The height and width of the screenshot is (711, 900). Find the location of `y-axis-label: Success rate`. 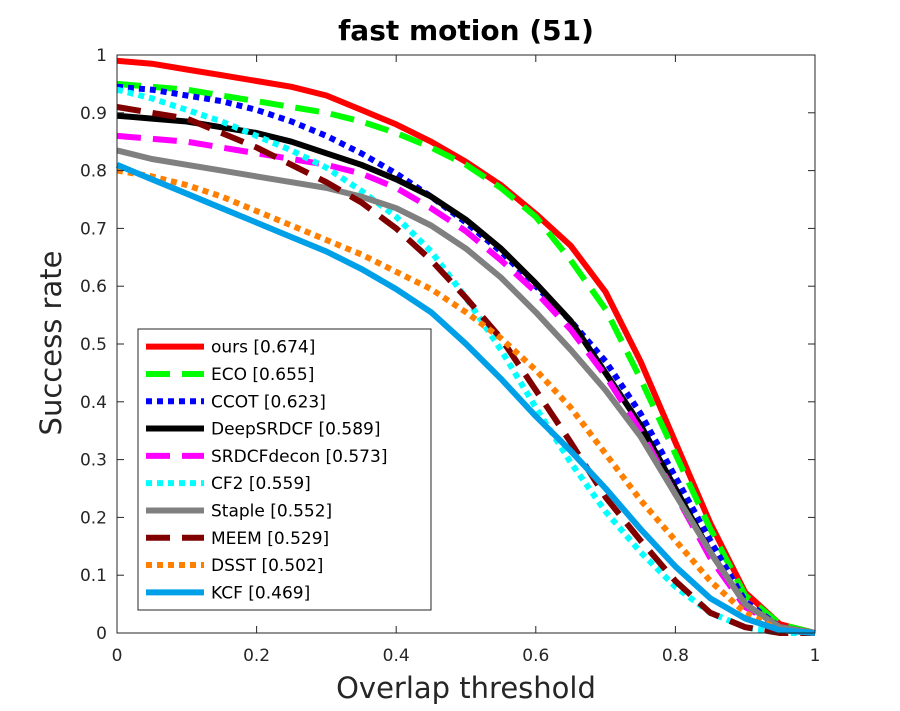

y-axis-label: Success rate is located at coordinates (51, 343).